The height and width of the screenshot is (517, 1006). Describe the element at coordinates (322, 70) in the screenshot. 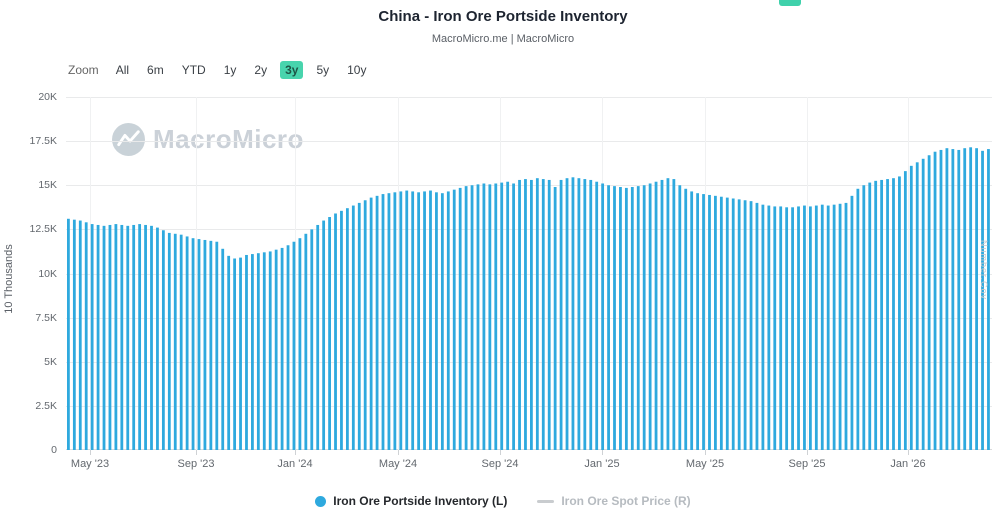

I see `zoom-range-5y: 5y` at that location.